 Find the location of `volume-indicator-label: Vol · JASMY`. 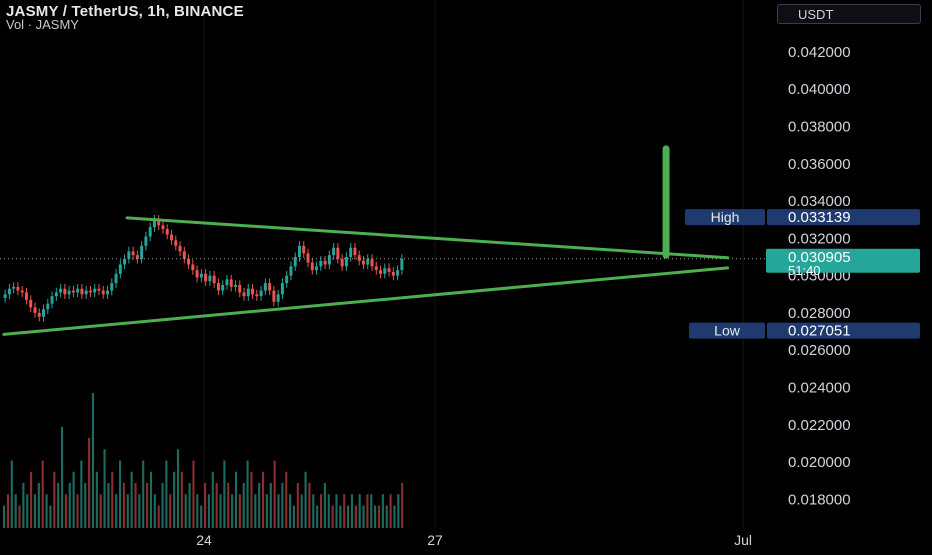

volume-indicator-label: Vol · JASMY is located at coordinates (42, 24).